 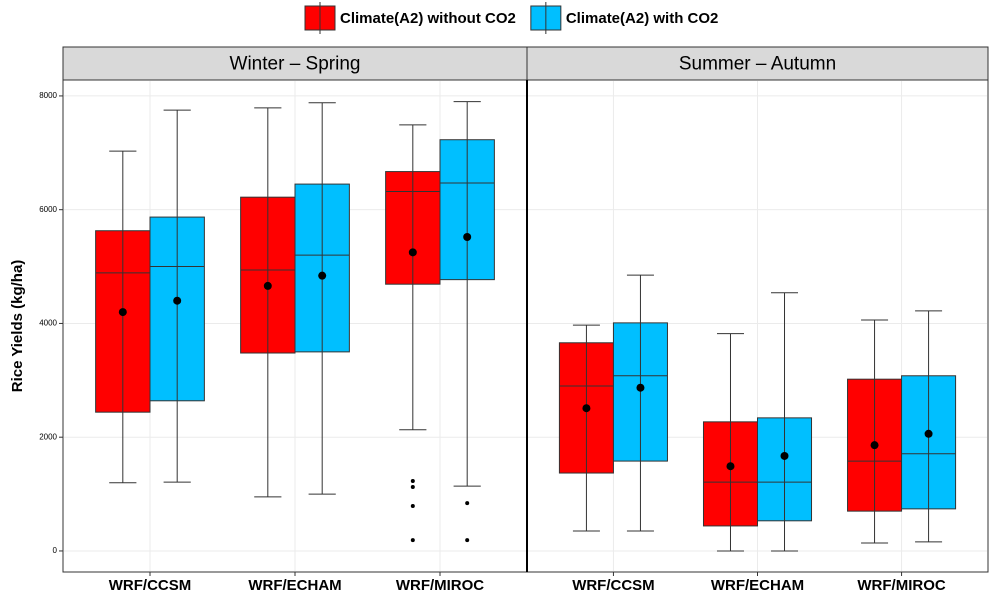 I want to click on y-tick-label: 8000, so click(x=48, y=95).